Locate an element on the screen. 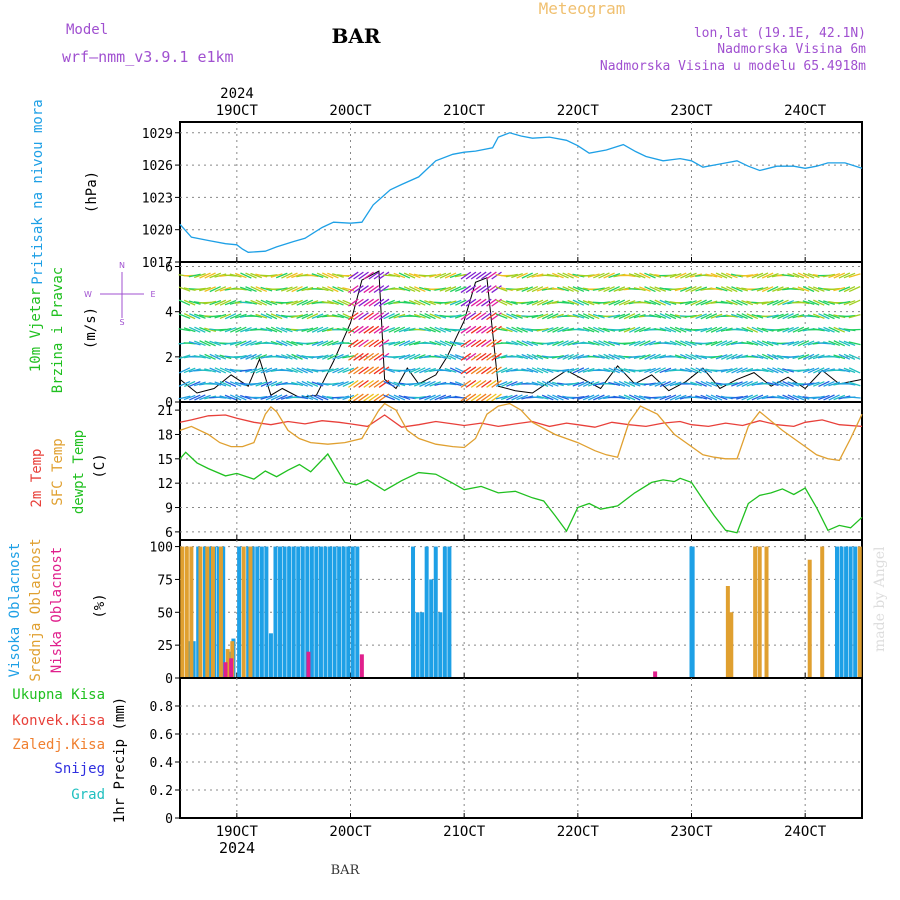 The width and height of the screenshot is (900, 900). y-tick-label: 1023 is located at coordinates (157, 198).